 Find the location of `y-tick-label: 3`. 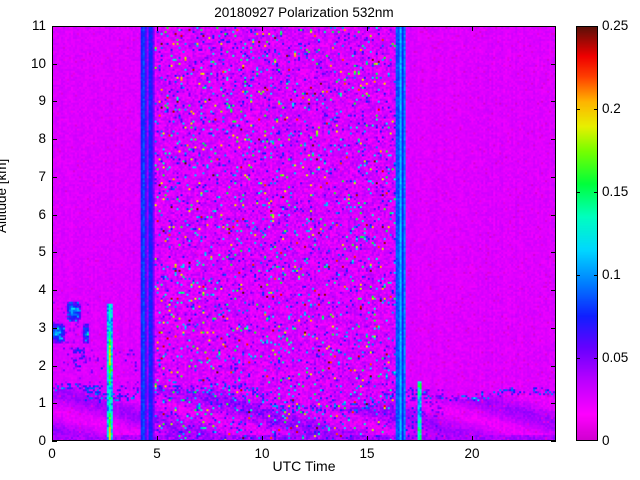

y-tick-label: 3 is located at coordinates (42, 327).